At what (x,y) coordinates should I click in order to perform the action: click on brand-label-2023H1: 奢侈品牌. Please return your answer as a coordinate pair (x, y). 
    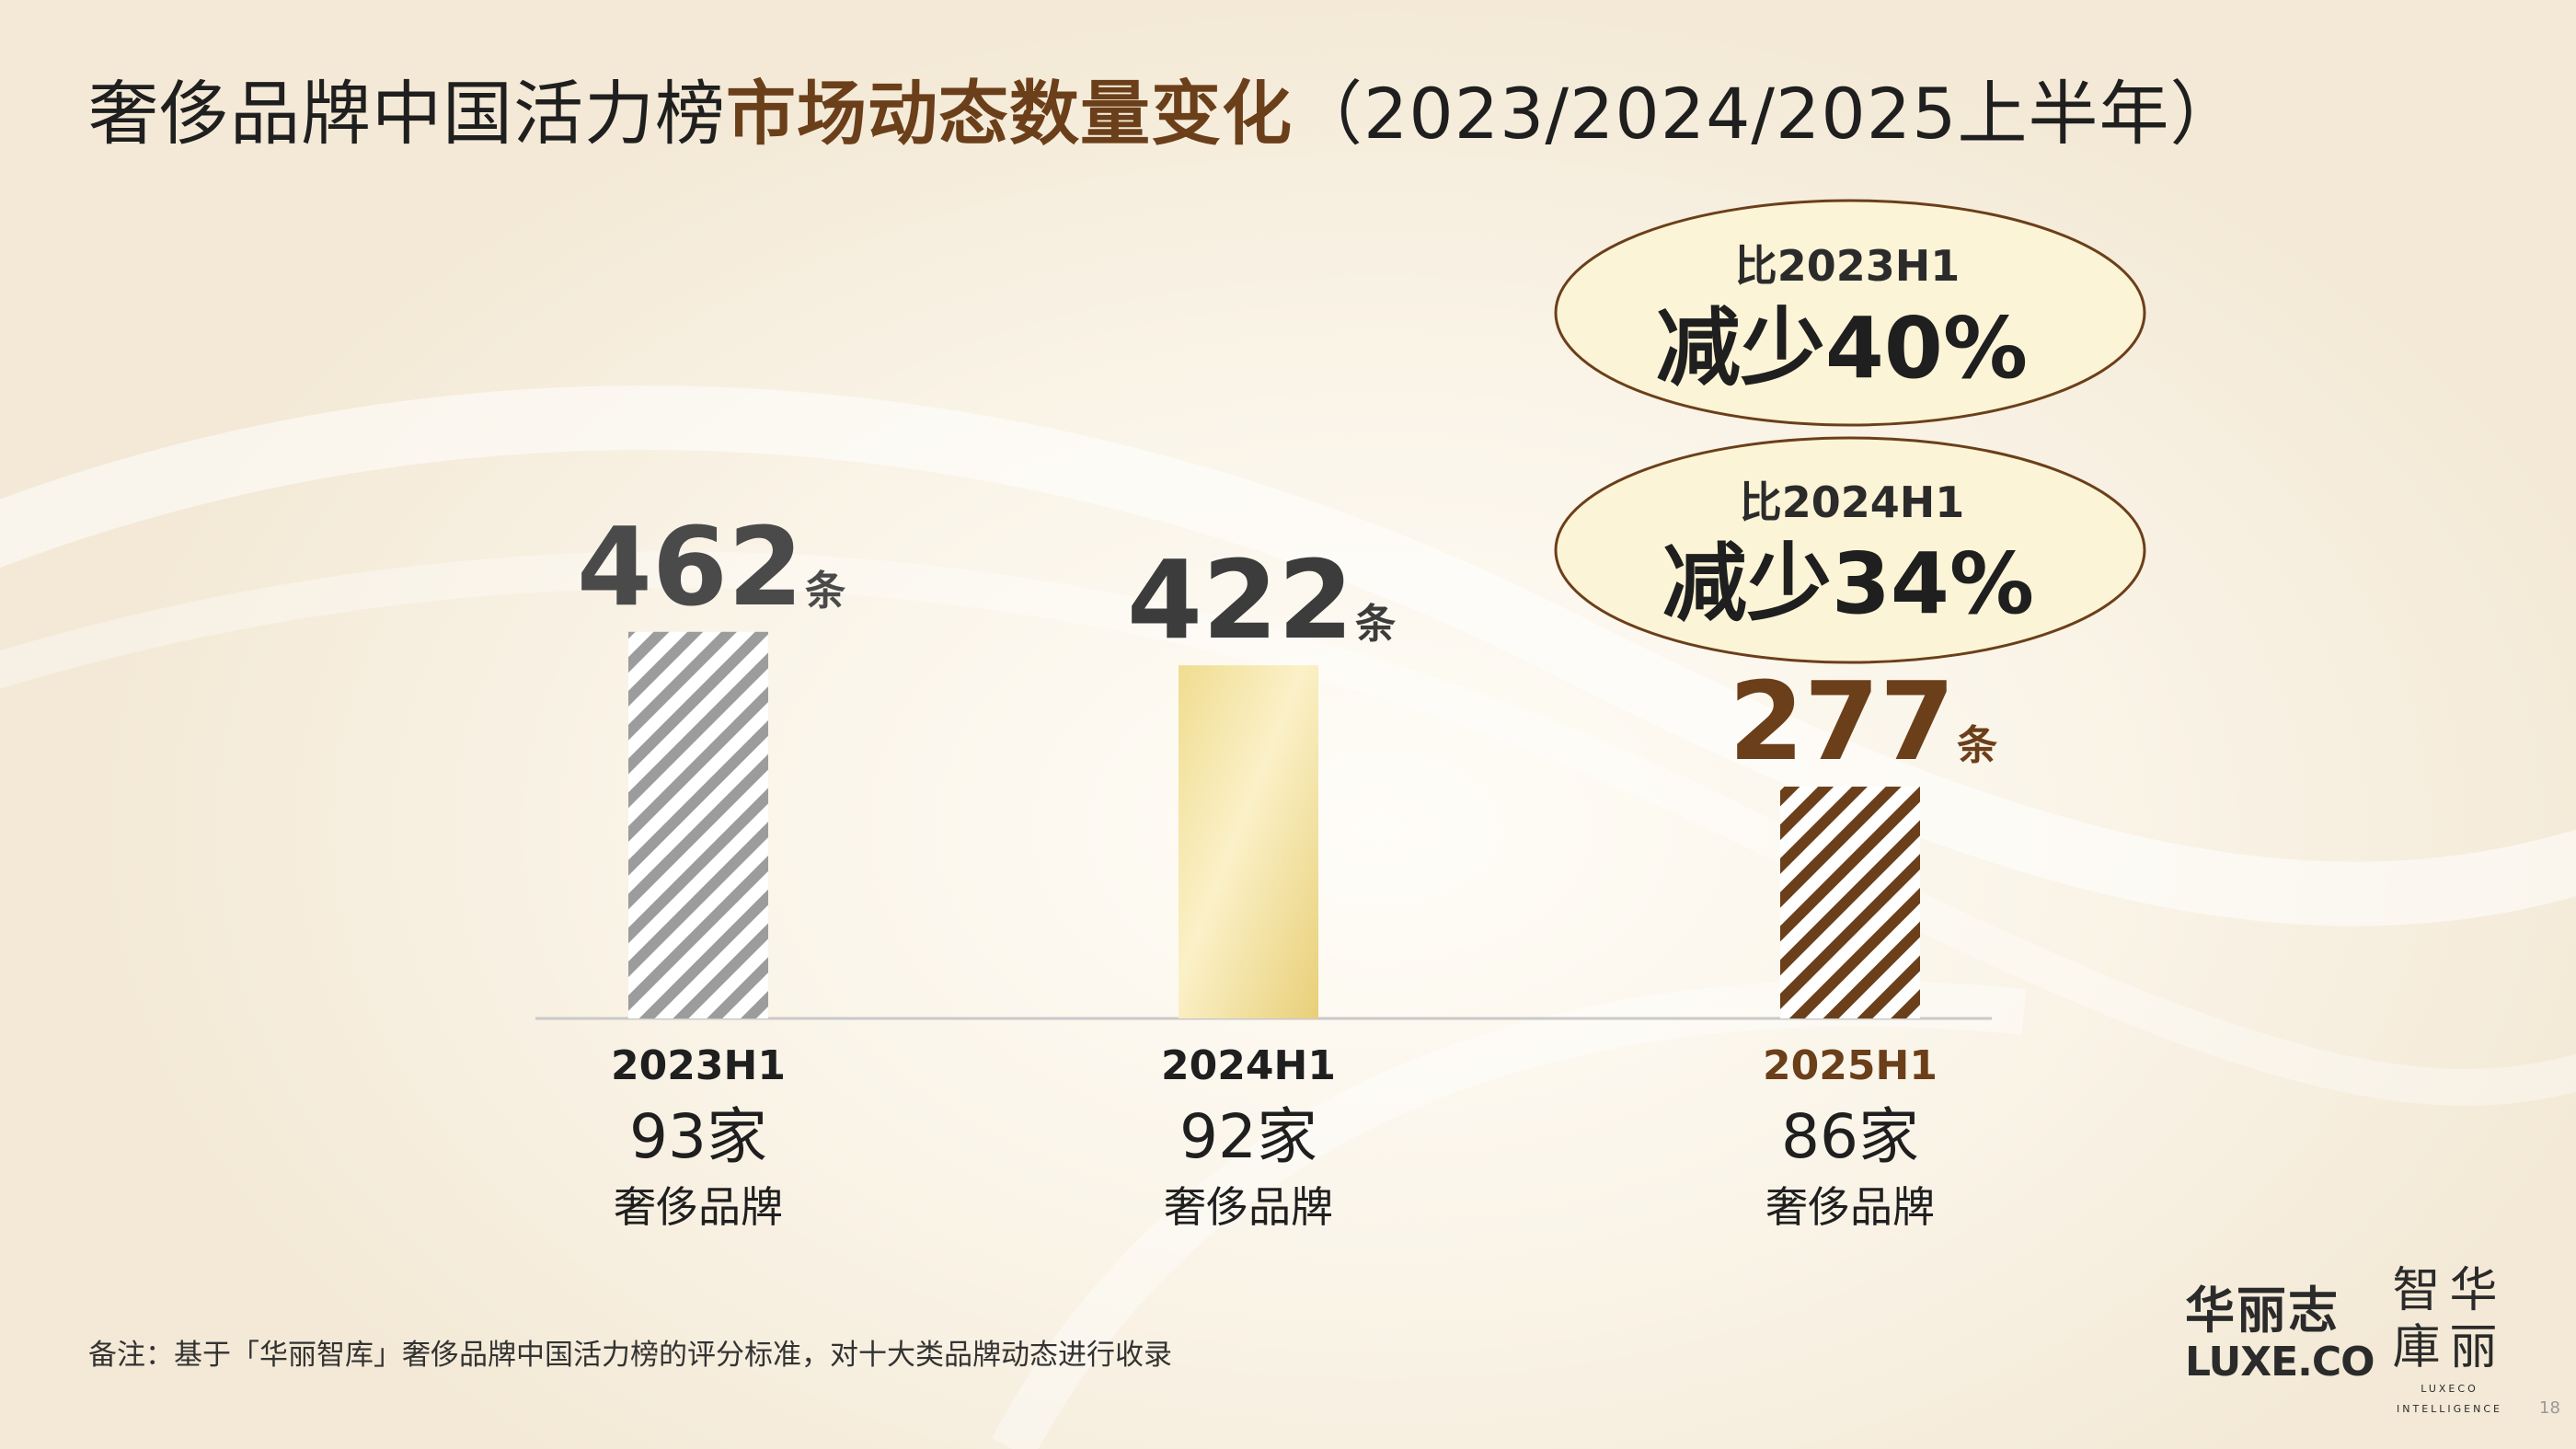
    Looking at the image, I should click on (698, 1207).